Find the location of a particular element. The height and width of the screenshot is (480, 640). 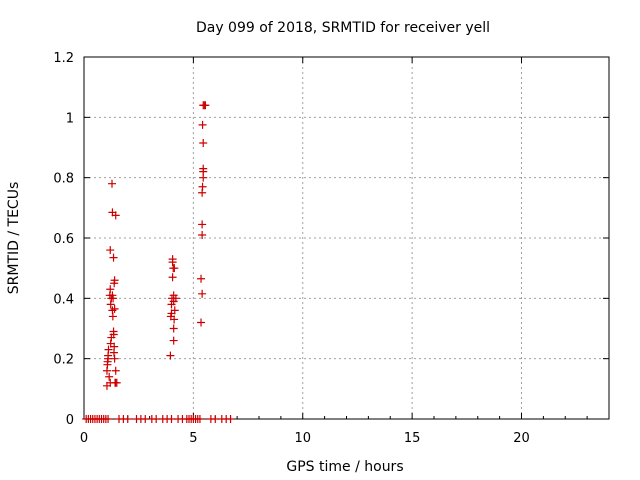

x-axis-label: GPS time / hours is located at coordinates (344, 467).